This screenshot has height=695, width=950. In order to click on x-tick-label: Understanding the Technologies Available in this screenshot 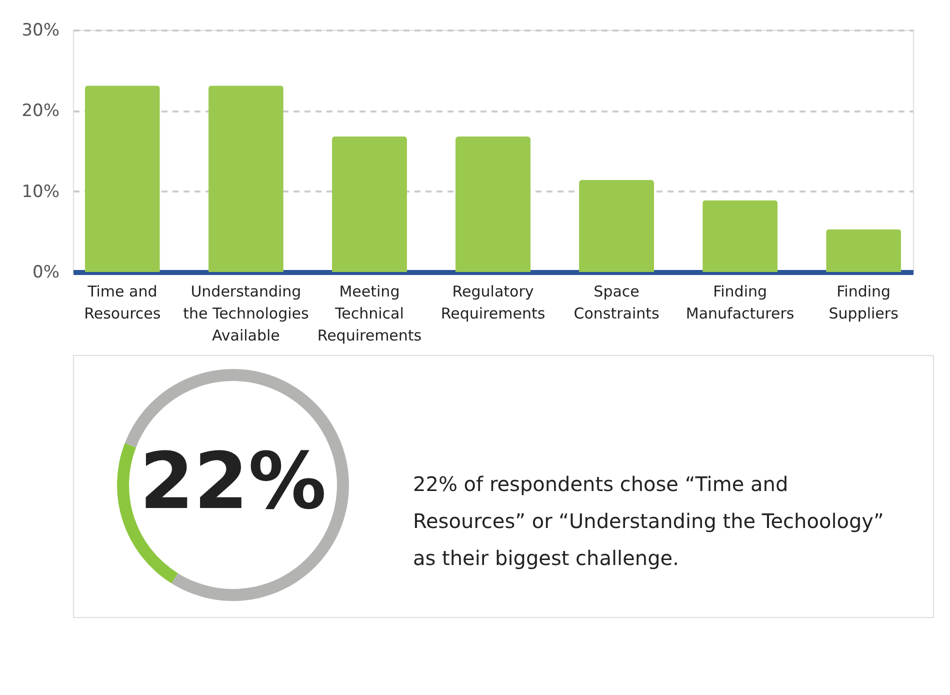, I will do `click(246, 313)`.